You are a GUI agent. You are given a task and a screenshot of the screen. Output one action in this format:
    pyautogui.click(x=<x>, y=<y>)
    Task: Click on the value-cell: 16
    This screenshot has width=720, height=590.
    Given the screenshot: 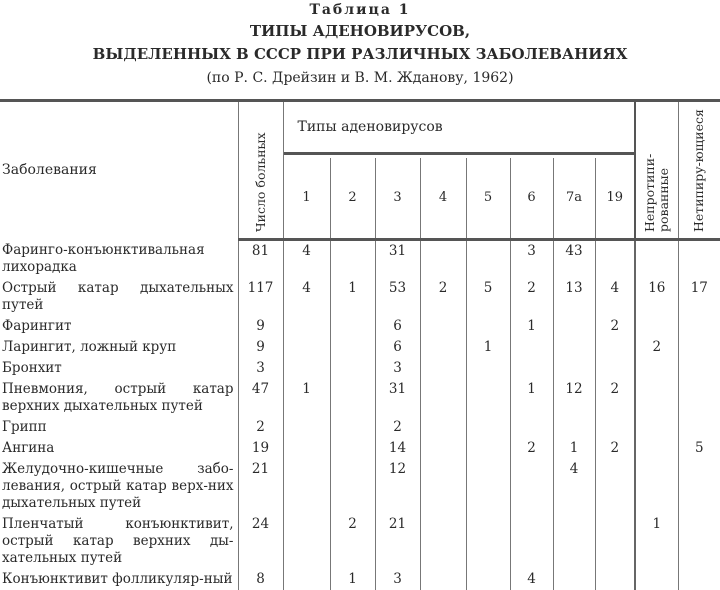 What is the action you would take?
    pyautogui.click(x=656, y=296)
    